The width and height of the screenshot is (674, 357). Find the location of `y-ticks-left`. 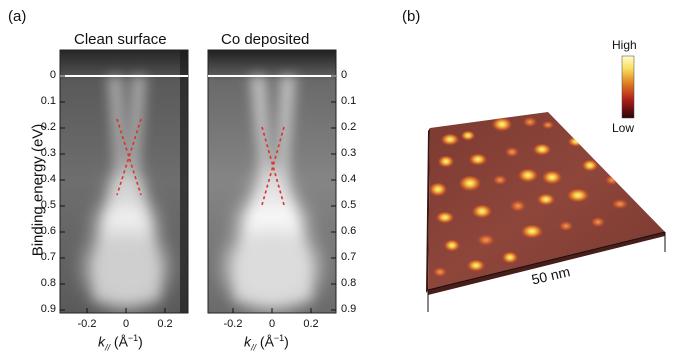

y-ticks-left is located at coordinates (62, 193).